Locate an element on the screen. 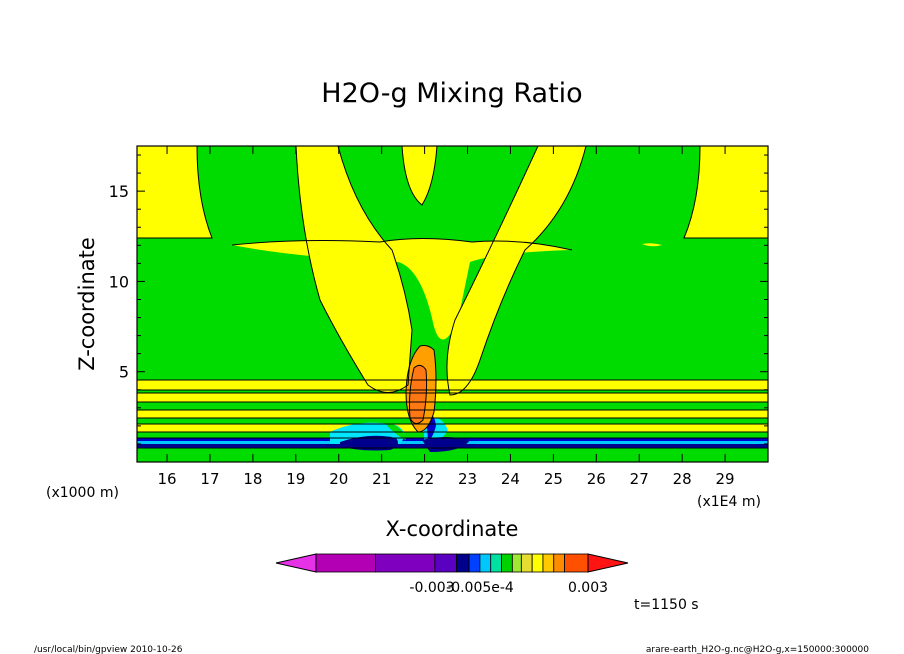  x-tick-label: 24 is located at coordinates (510, 479).